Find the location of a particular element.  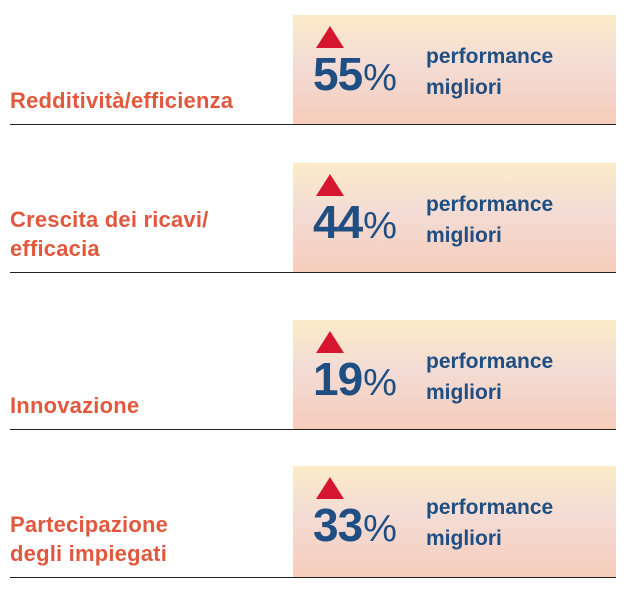

metric-label-line: Redditività/efficienza is located at coordinates (122, 100).